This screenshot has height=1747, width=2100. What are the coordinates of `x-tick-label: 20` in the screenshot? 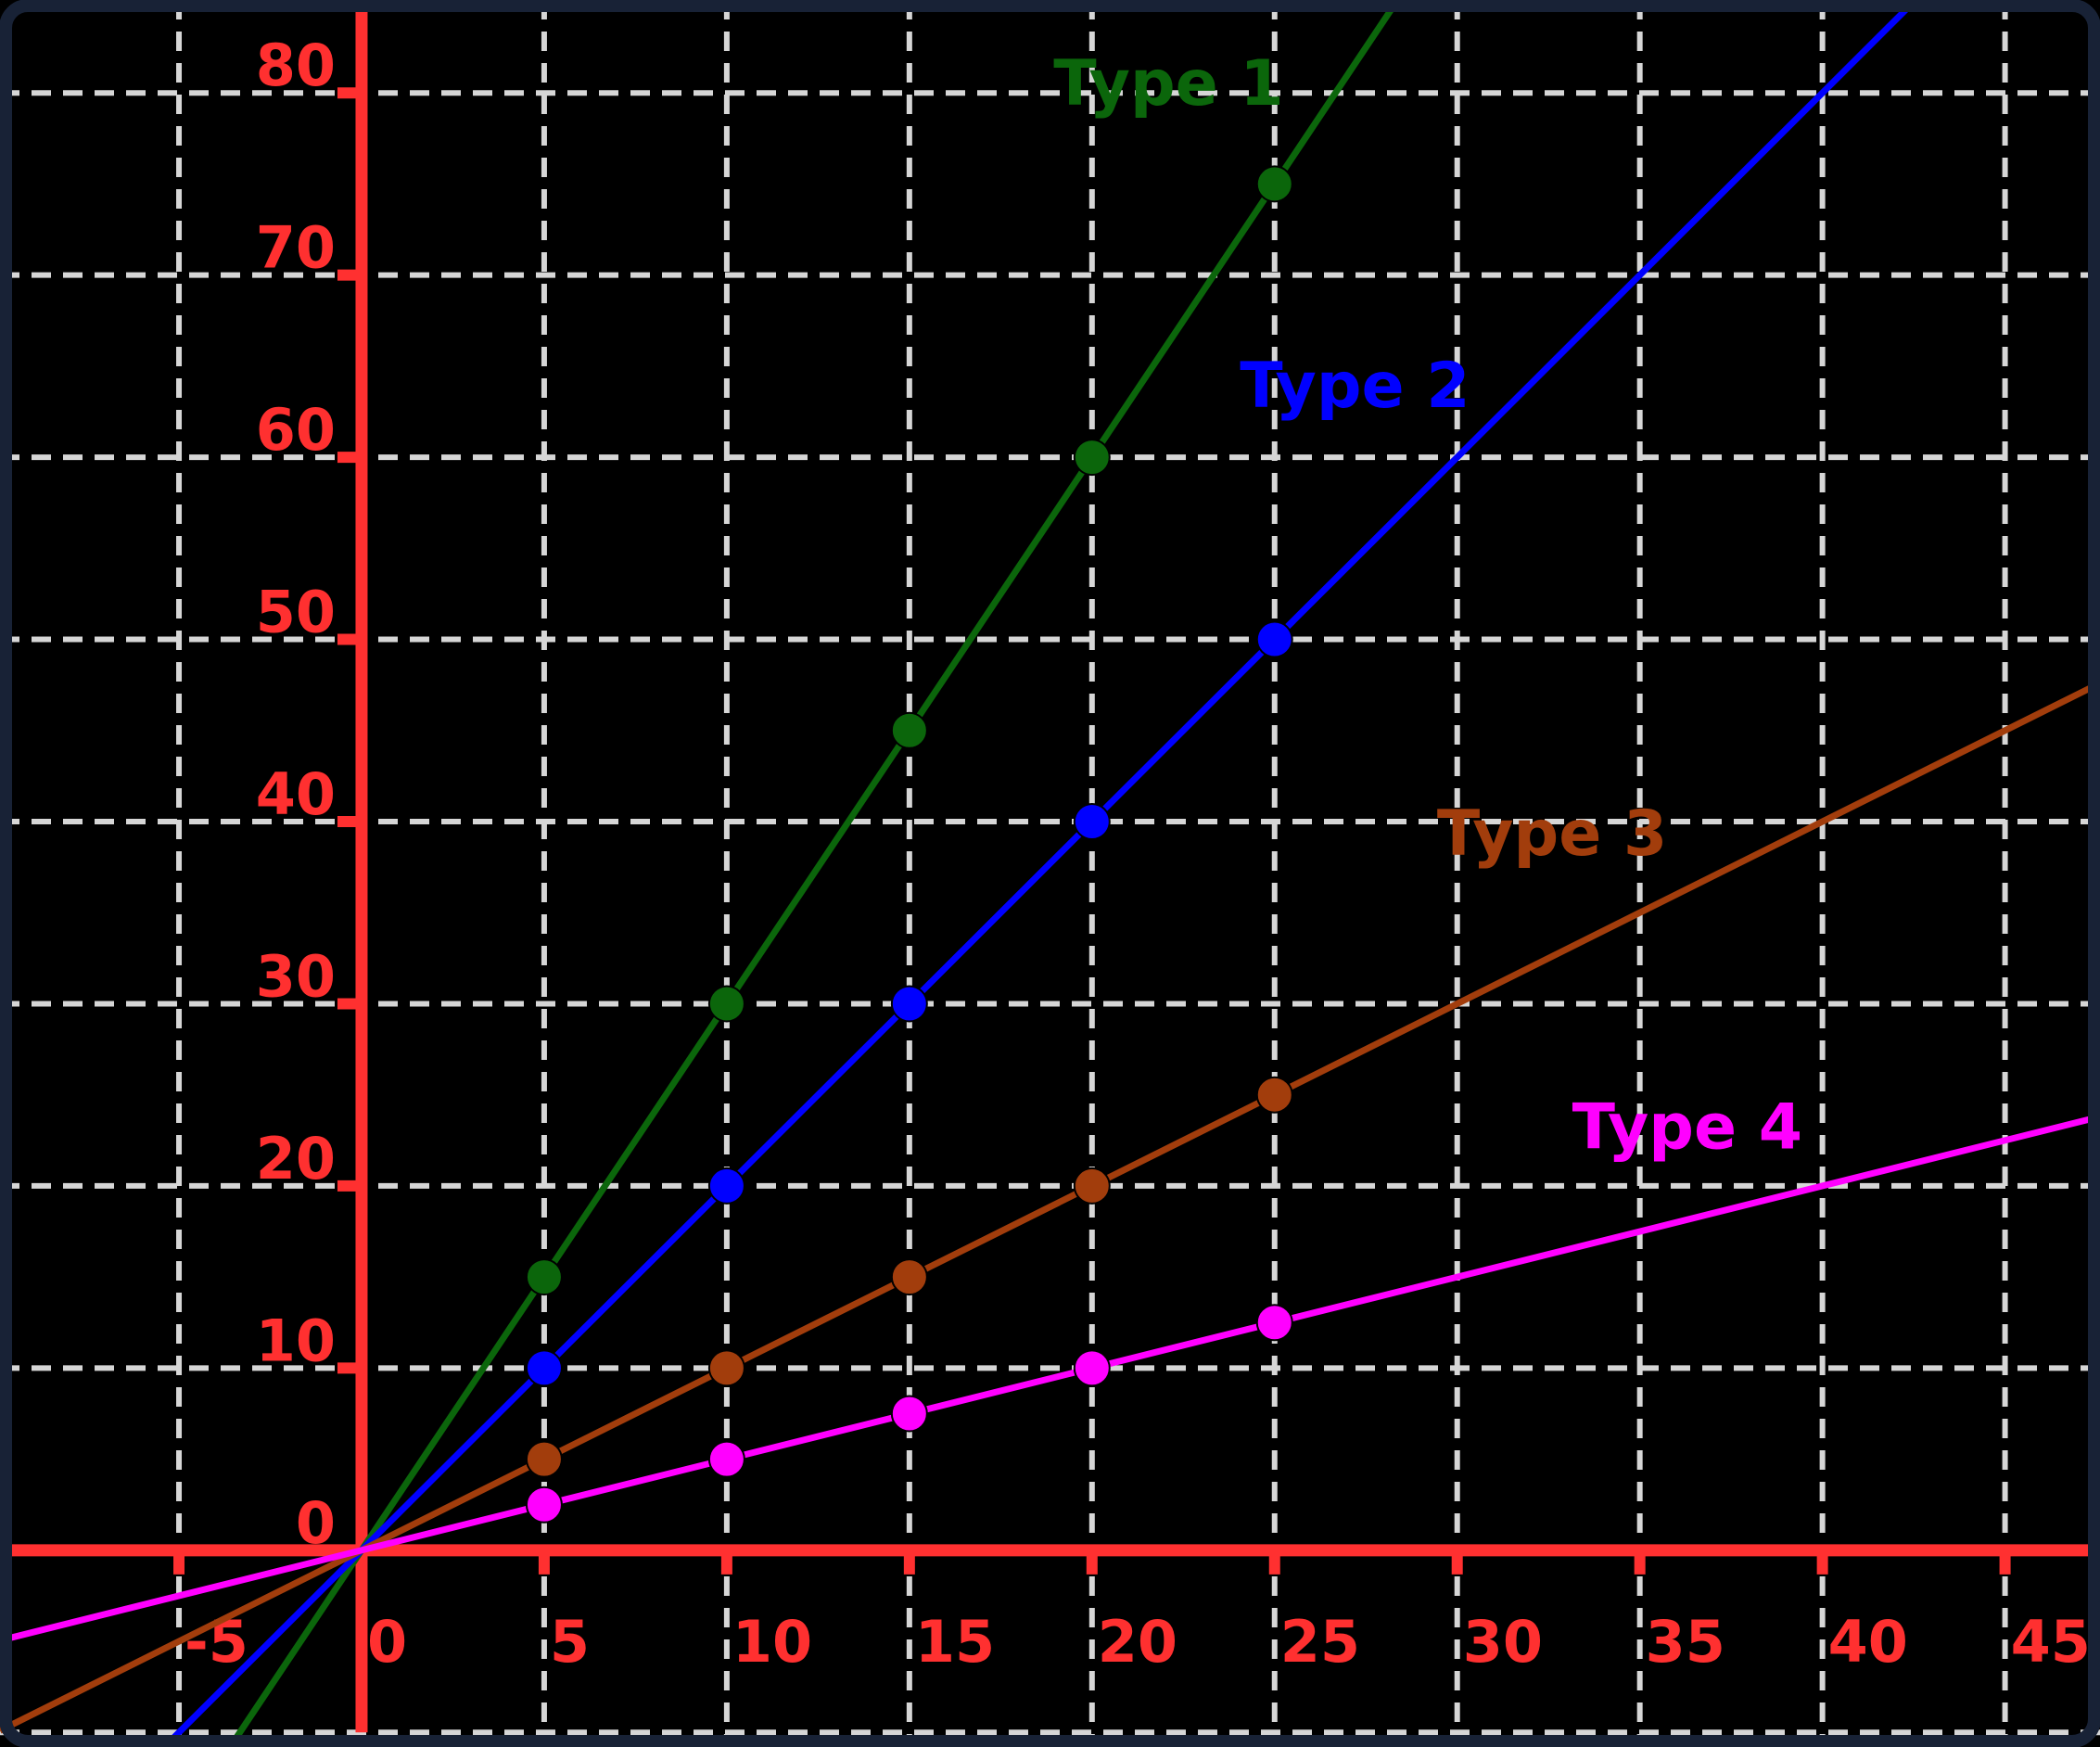 It's located at (1137, 1642).